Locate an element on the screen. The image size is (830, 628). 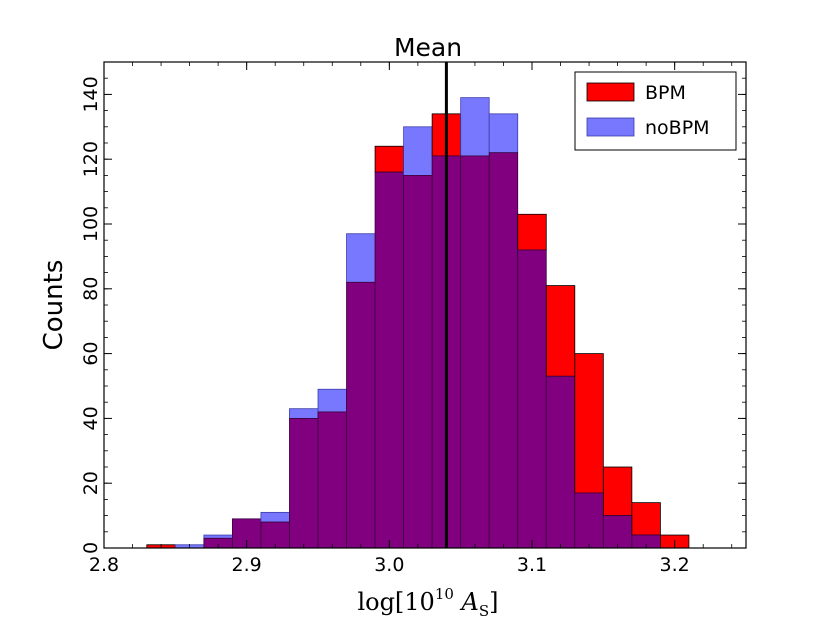
x-axis-label-pre: log[10 is located at coordinates (395, 602).